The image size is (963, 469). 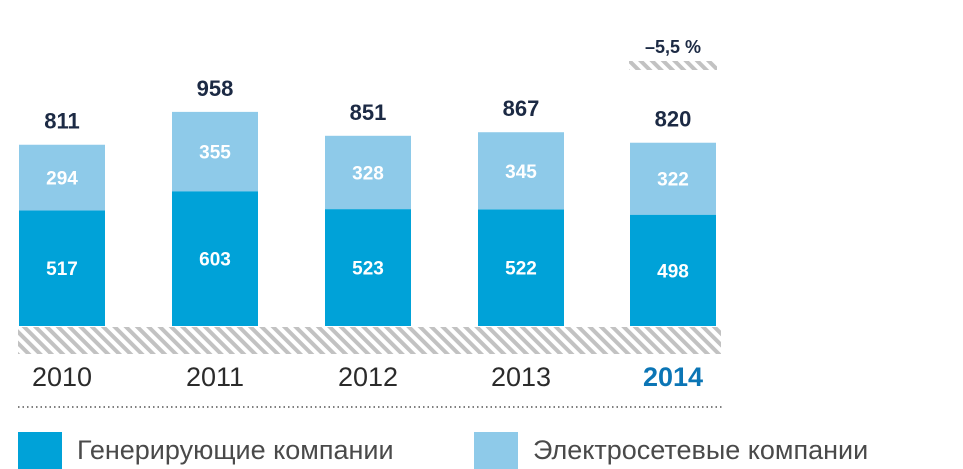 What do you see at coordinates (701, 450) in the screenshot?
I see `legend-label-grid: Электросетевые компании` at bounding box center [701, 450].